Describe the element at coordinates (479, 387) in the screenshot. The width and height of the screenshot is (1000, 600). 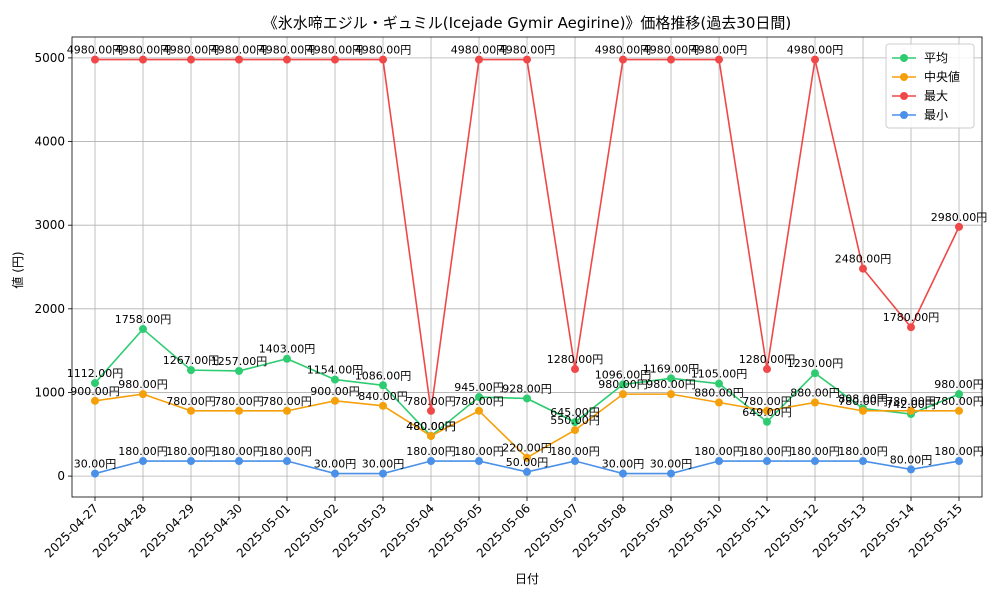
I see `data-label: 945.00円` at that location.